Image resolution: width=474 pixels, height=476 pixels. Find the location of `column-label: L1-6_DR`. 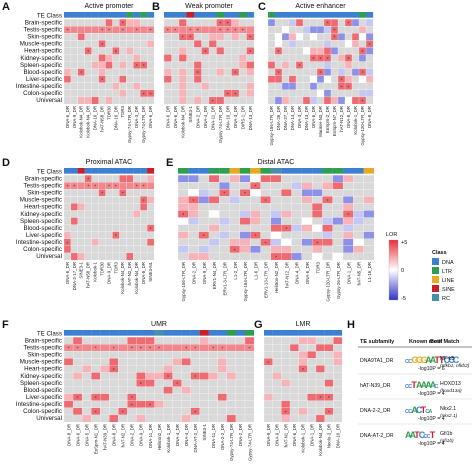

column-label: L1-6_DR is located at coordinates (255, 271).